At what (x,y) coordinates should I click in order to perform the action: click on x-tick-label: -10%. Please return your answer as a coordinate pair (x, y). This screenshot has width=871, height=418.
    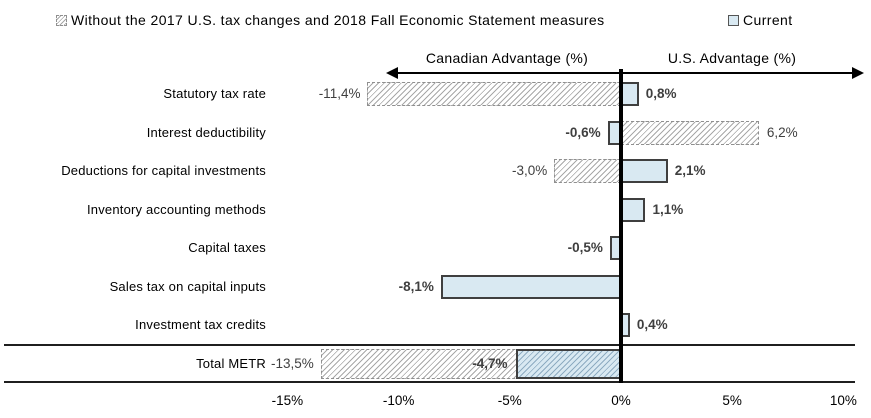
    Looking at the image, I should click on (398, 400).